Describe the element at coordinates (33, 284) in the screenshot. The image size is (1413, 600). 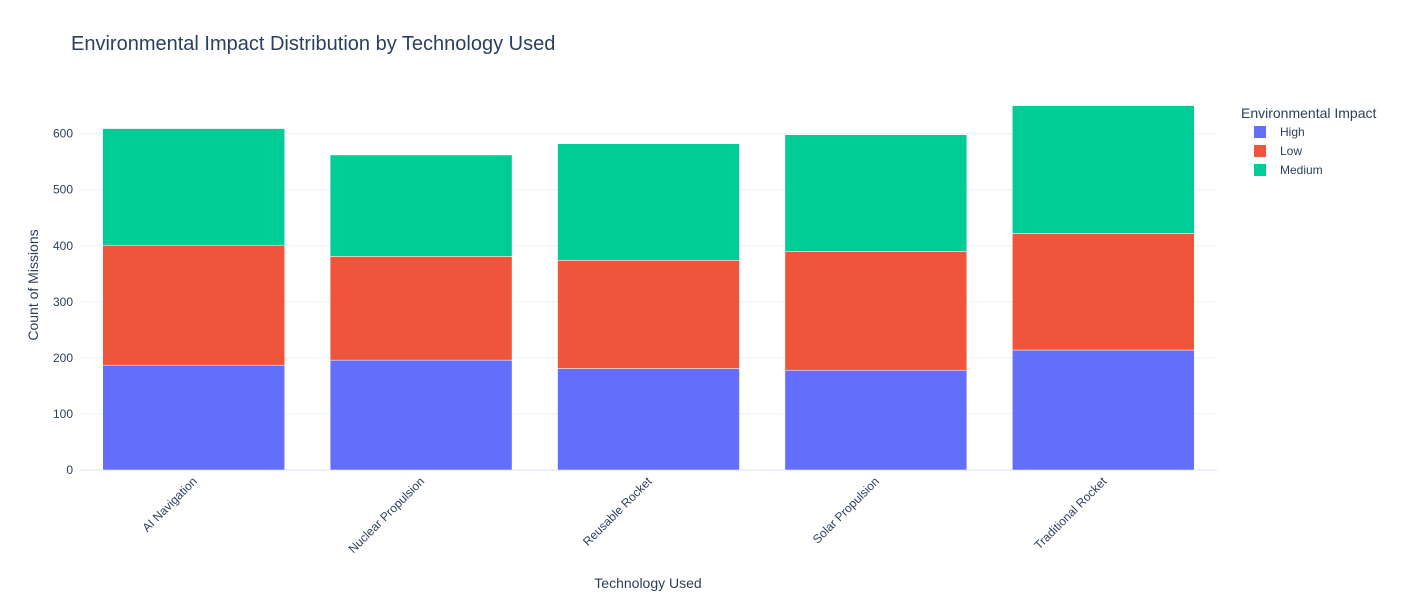
I see `y-axis-title: Count of Missions` at that location.